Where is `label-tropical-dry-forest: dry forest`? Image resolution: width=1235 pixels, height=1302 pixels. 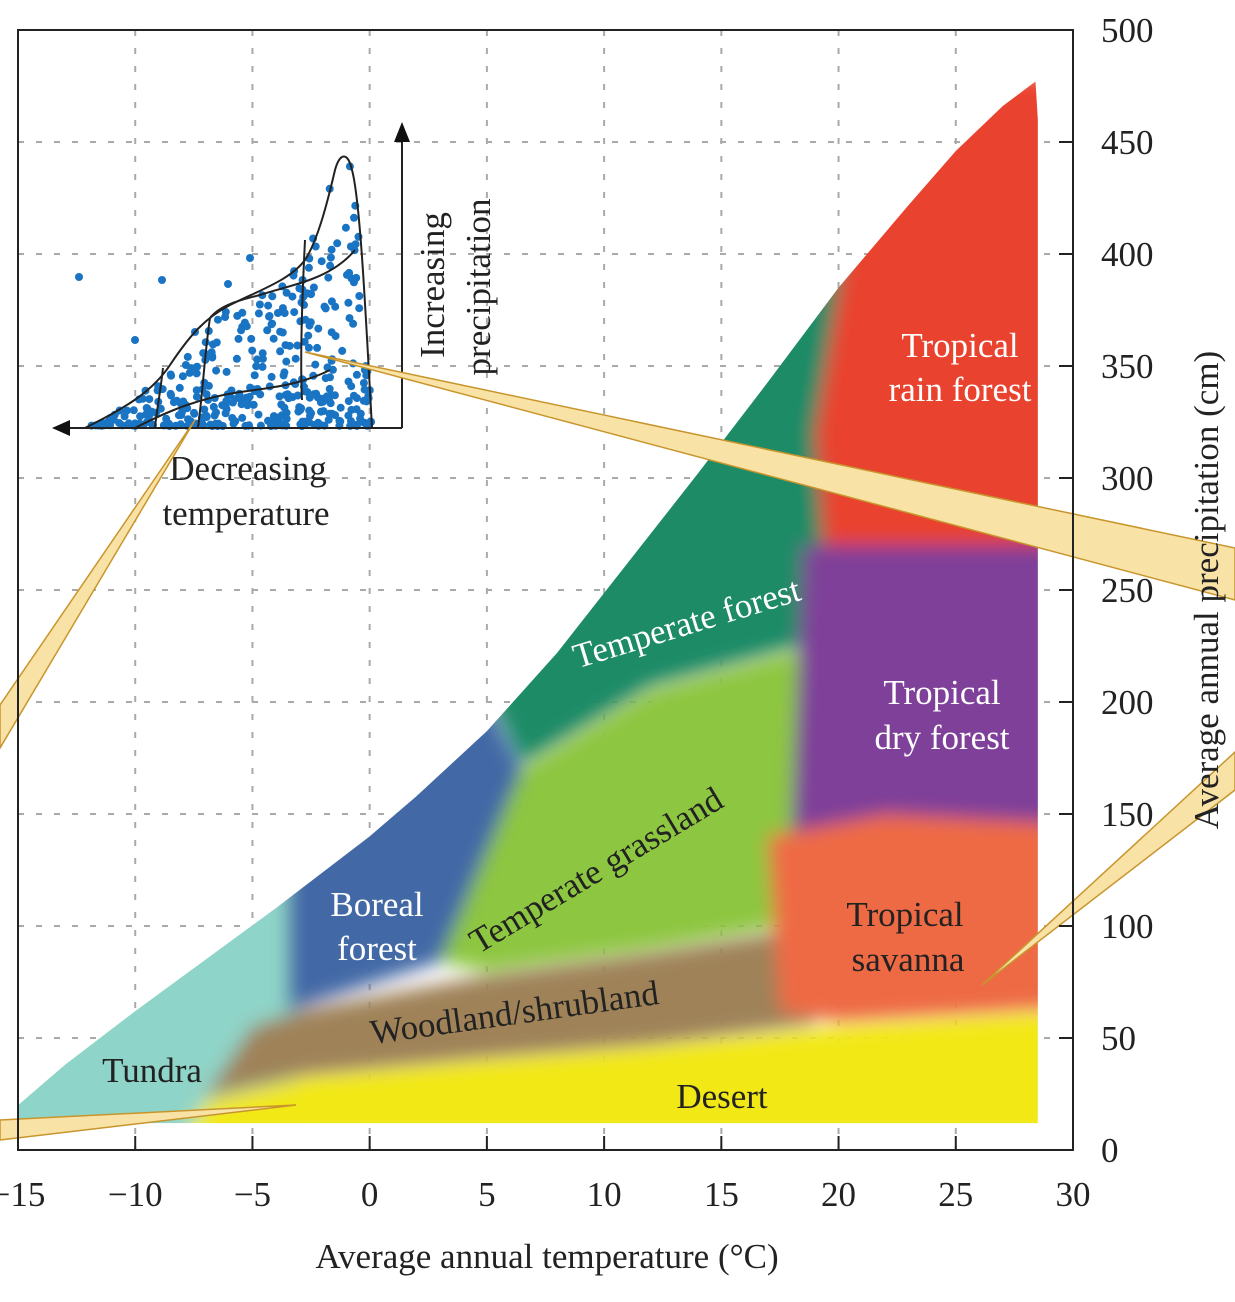
label-tropical-dry-forest: dry forest is located at coordinates (941, 737).